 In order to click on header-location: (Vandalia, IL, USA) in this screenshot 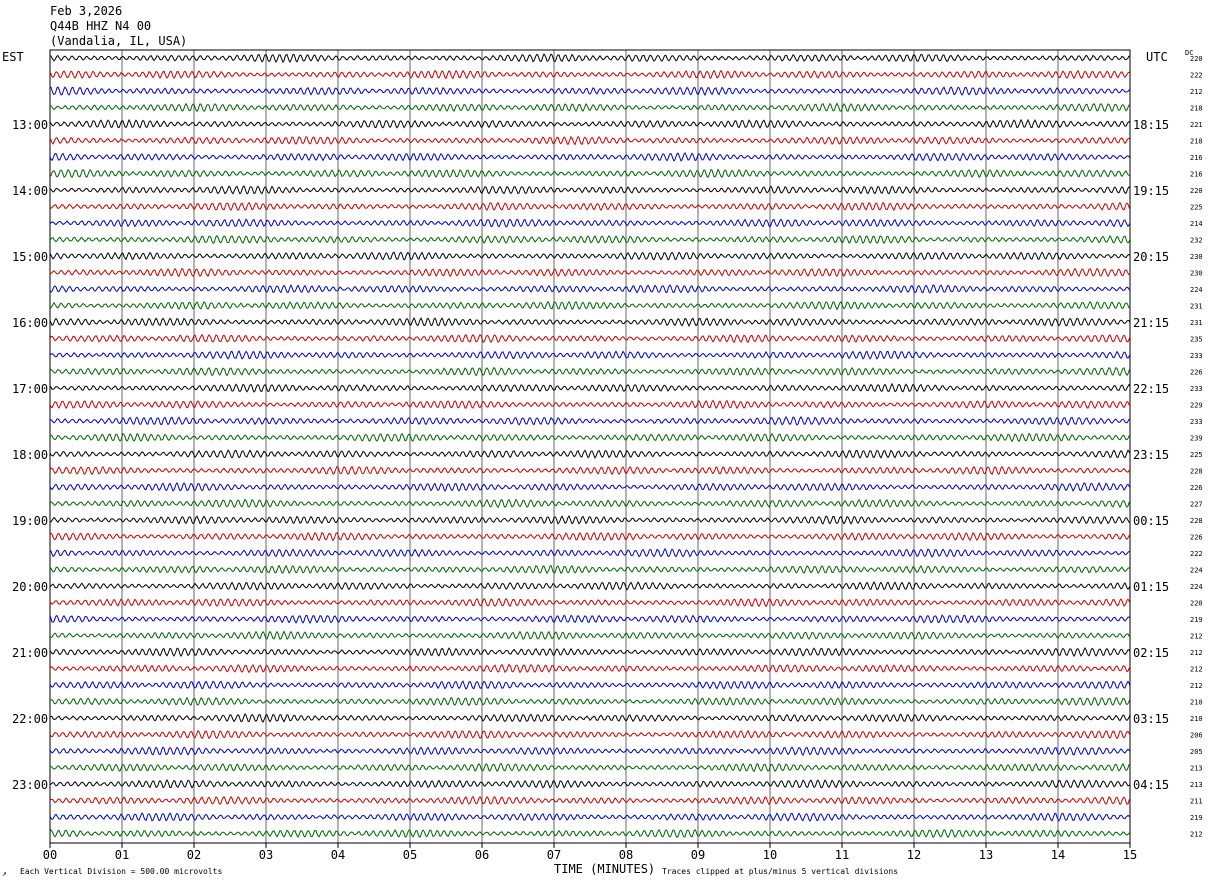, I will do `click(119, 41)`.